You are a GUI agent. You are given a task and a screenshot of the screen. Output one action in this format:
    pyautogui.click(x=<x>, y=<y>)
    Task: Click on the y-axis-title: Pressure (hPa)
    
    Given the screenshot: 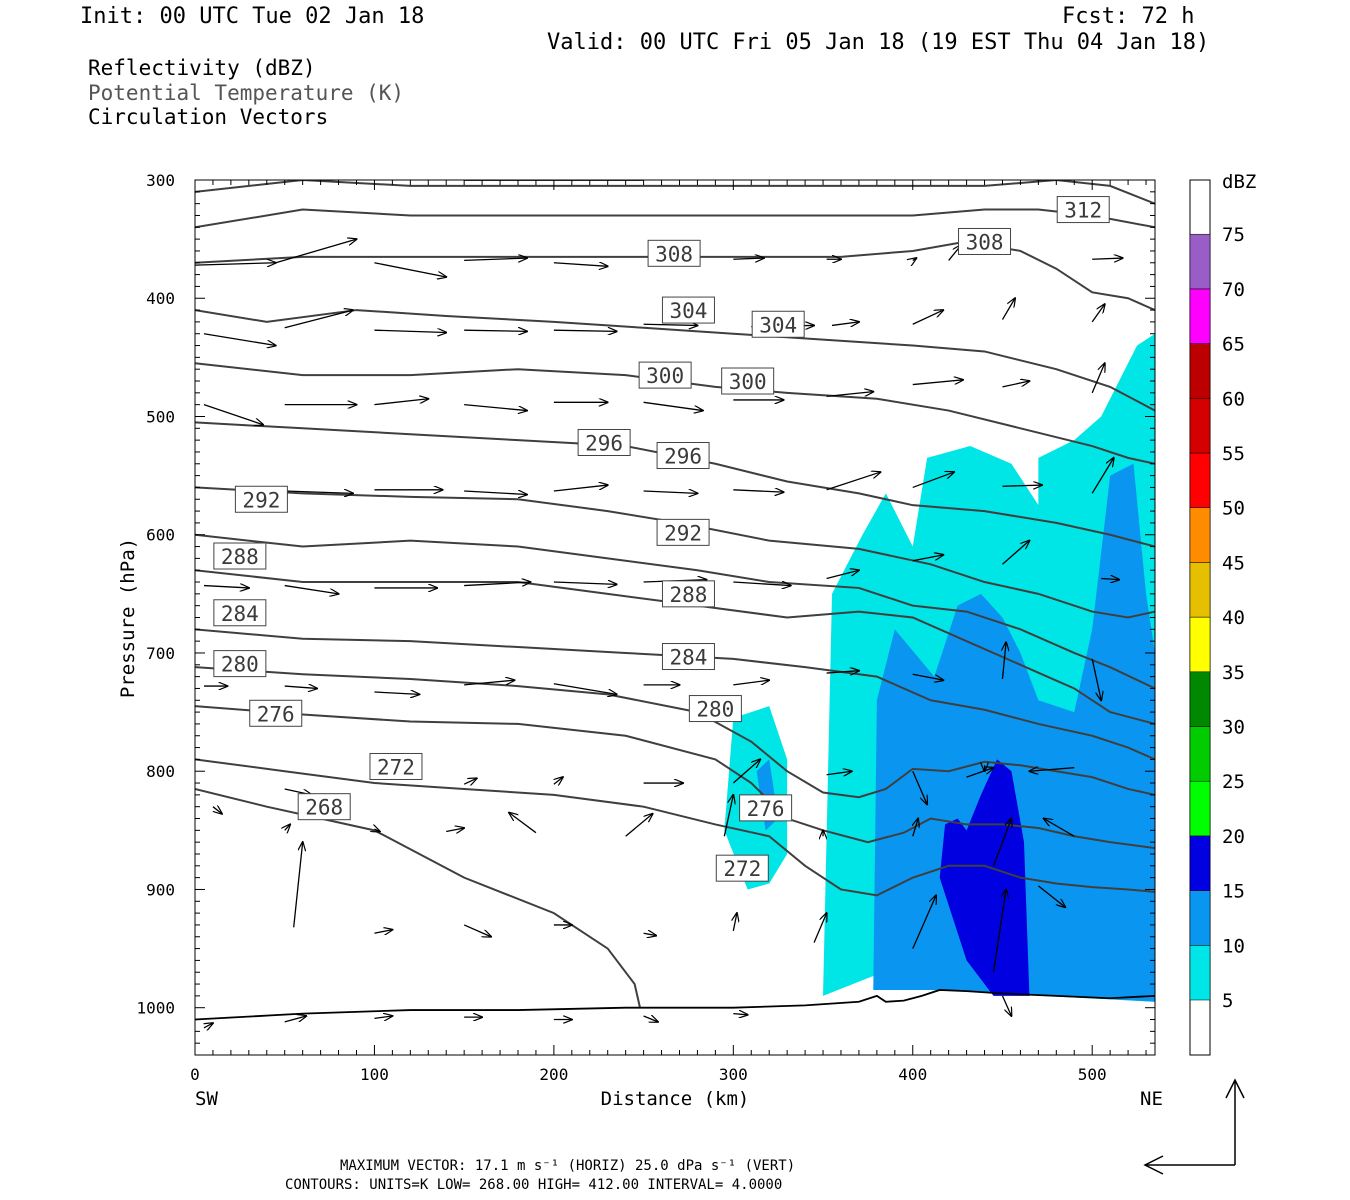 What is the action you would take?
    pyautogui.click(x=128, y=618)
    